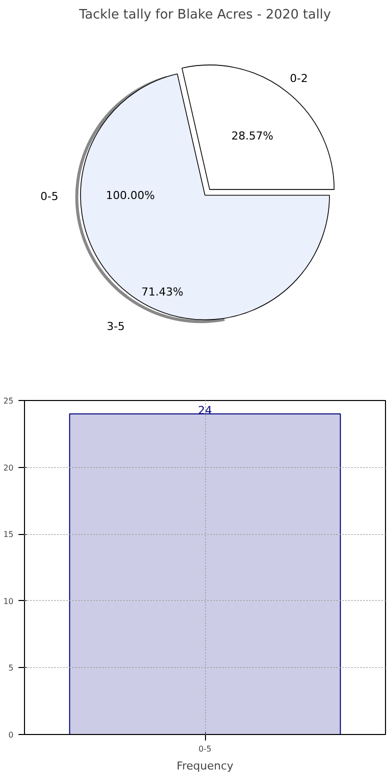  Describe the element at coordinates (205, 15) in the screenshot. I see `chart-title: Tackle tally for Blake Acres - 2020 tally` at that location.